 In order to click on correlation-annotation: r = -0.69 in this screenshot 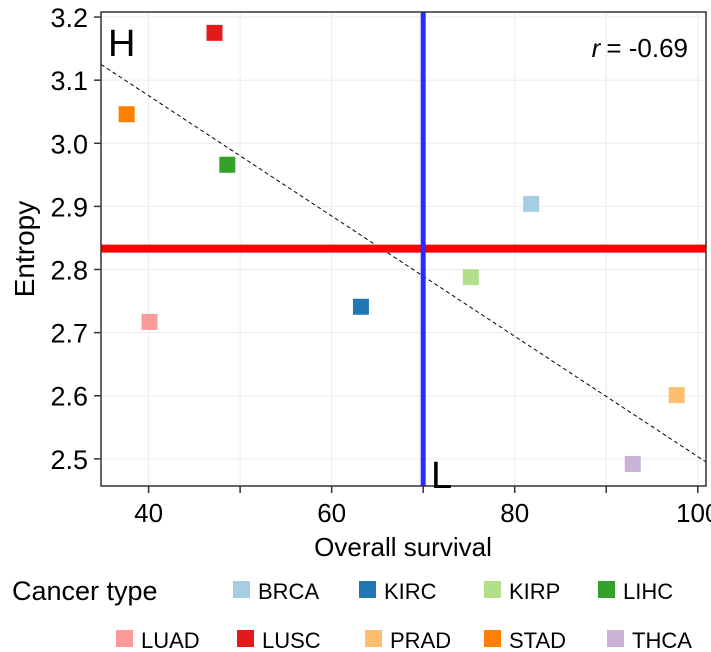, I will do `click(640, 48)`.